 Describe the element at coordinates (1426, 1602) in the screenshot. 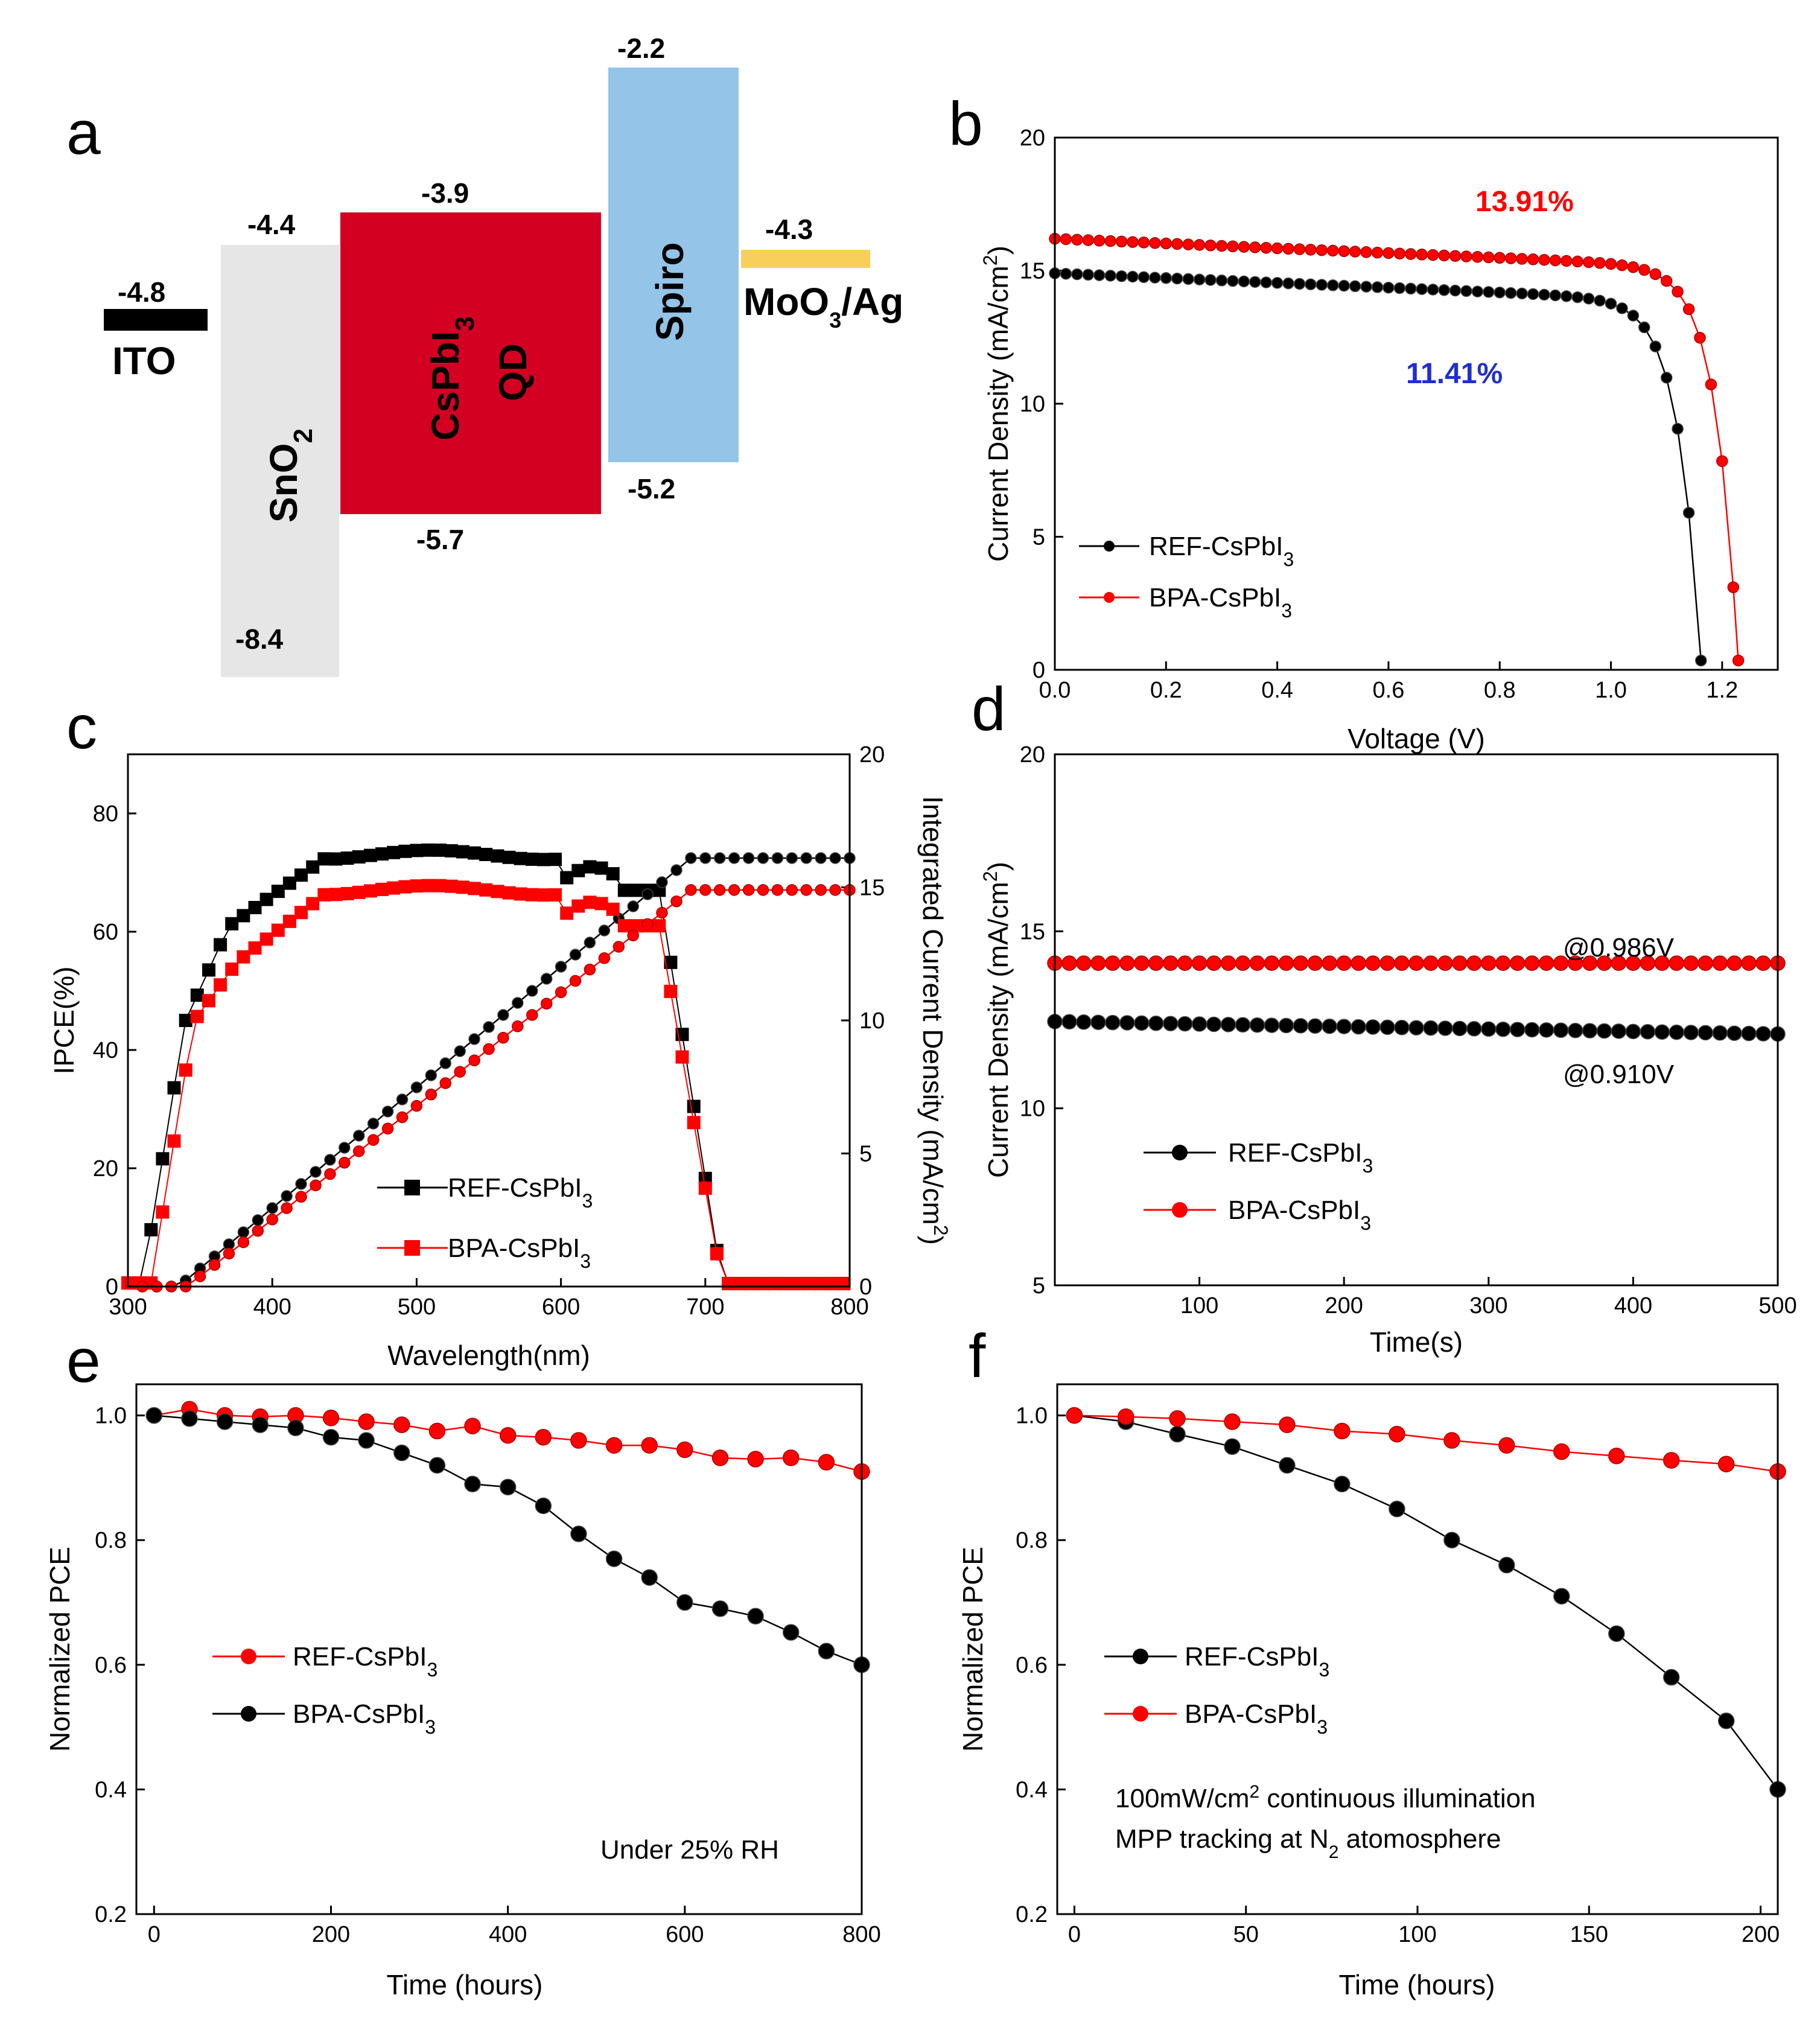

I see `f-series` at that location.